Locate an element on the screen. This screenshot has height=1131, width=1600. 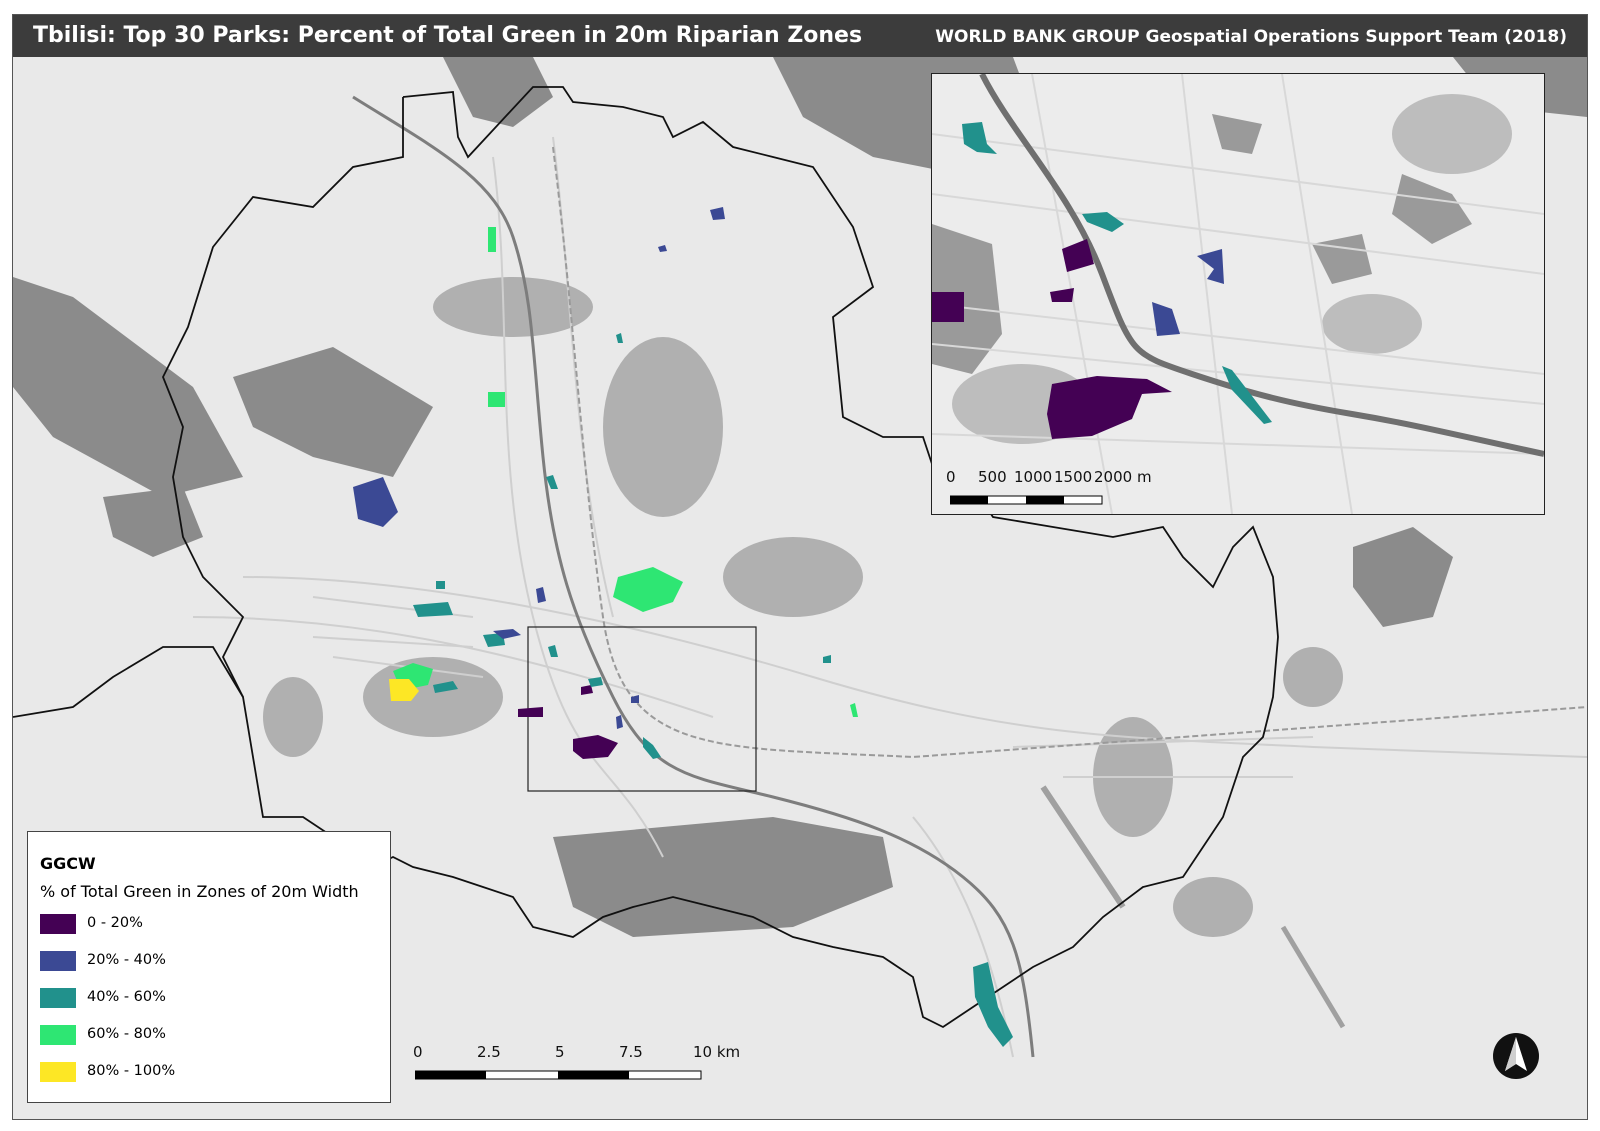
inset-scale-tick-0: 0 is located at coordinates (951, 477).